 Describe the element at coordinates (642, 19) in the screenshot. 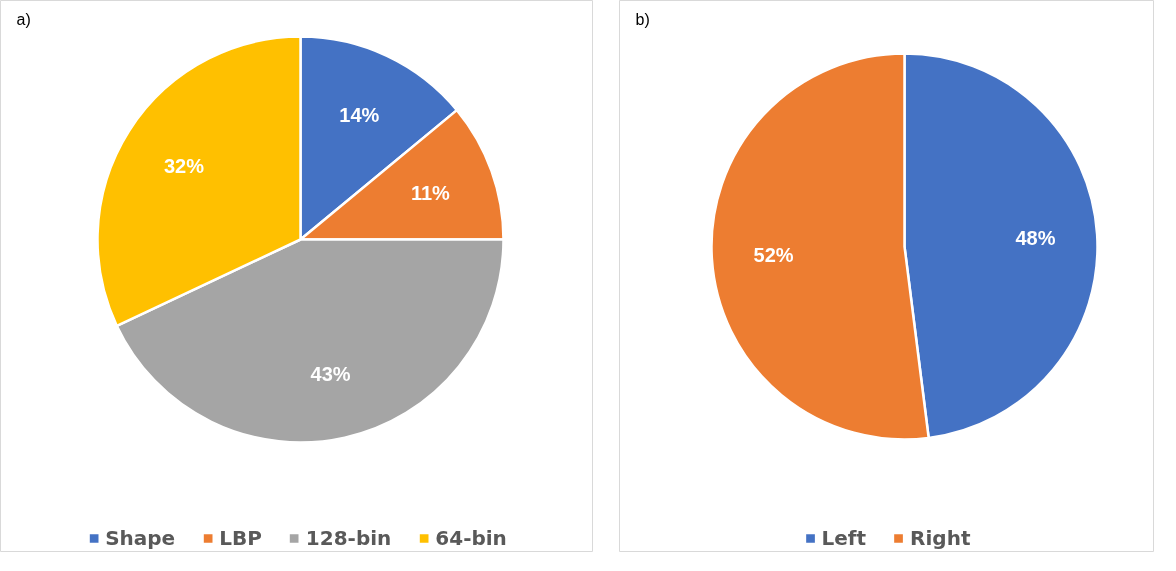

I see `chart-title: b)` at that location.